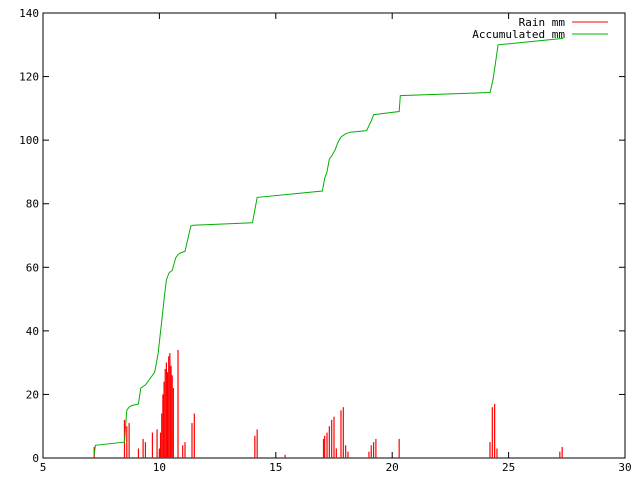 This screenshot has width=640, height=480. I want to click on y-tick-label: 80, so click(32, 204).